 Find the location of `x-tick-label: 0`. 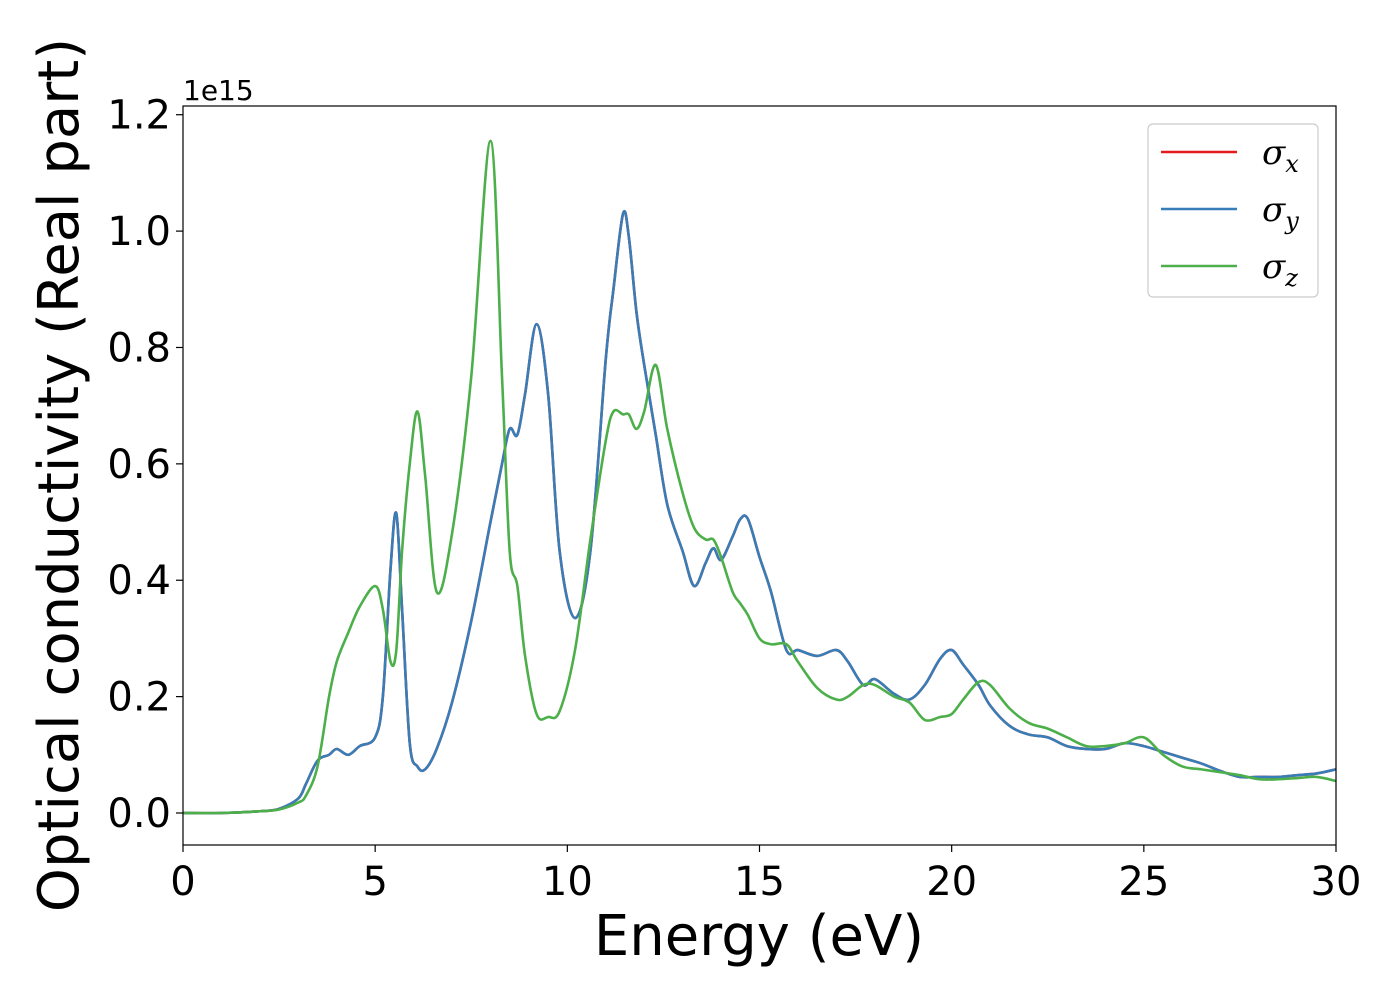

x-tick-label: 0 is located at coordinates (182, 882).